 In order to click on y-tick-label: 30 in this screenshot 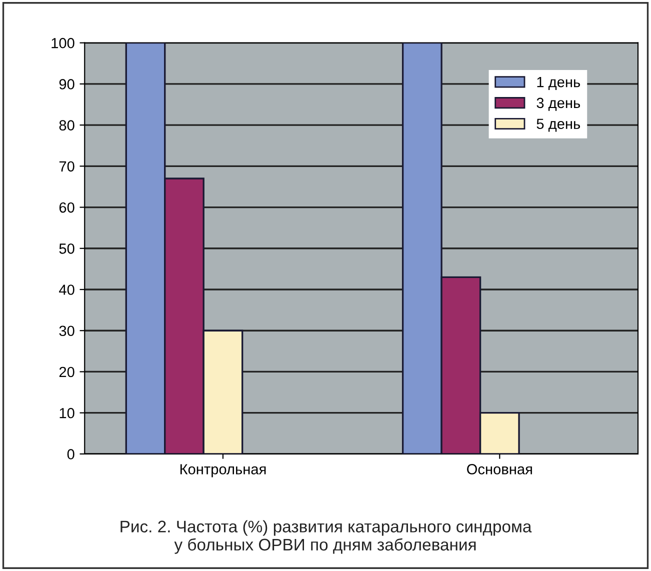, I will do `click(66, 331)`.